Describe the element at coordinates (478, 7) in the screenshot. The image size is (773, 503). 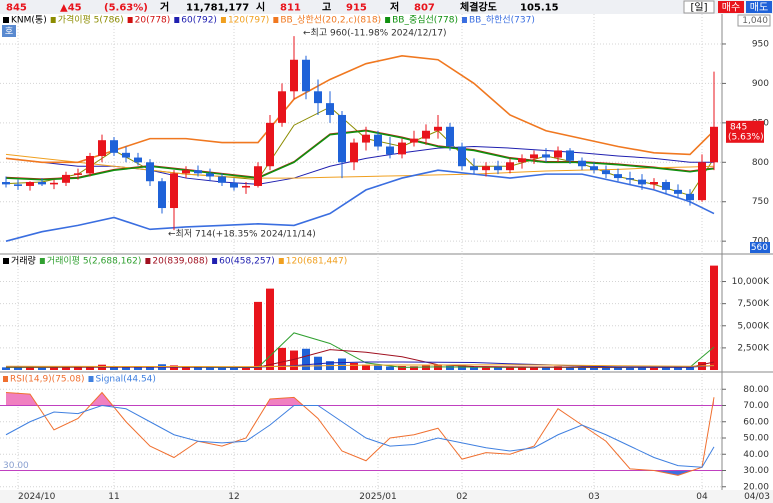
I see `header-item: 체결강도` at that location.